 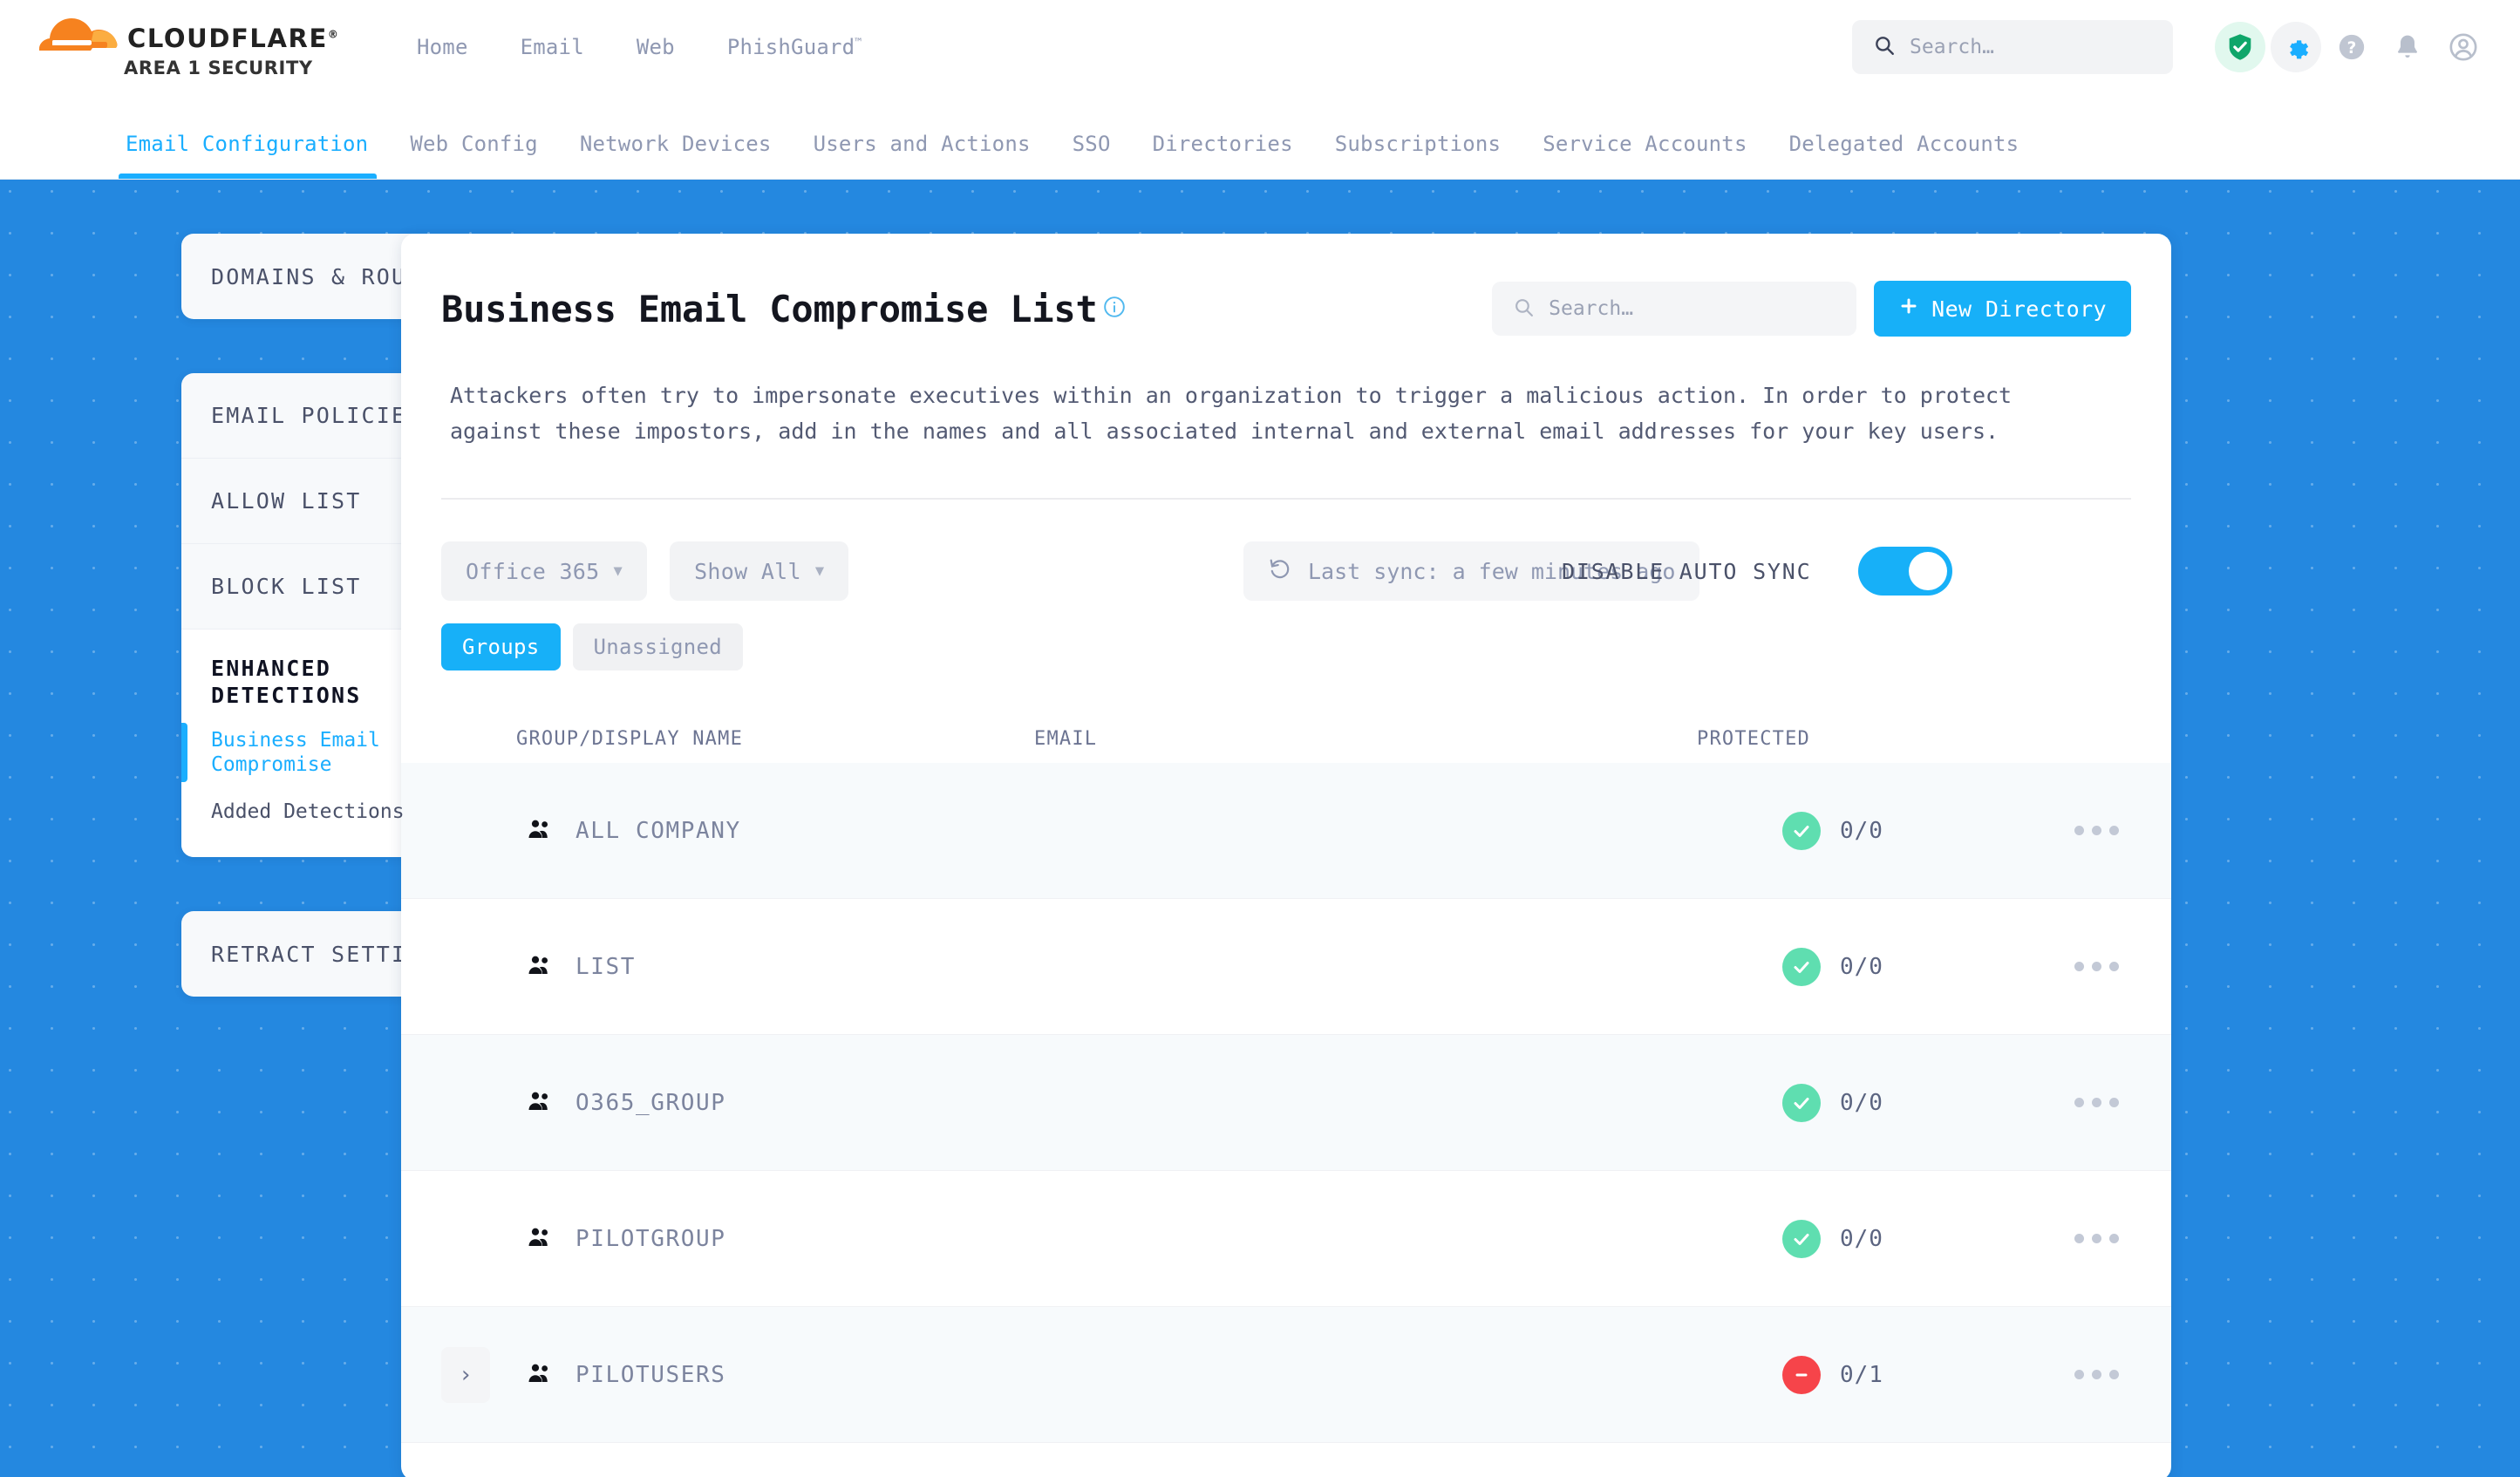 What do you see at coordinates (1471, 571) in the screenshot?
I see `last-sync-status: Last sync: a few minutes ago` at bounding box center [1471, 571].